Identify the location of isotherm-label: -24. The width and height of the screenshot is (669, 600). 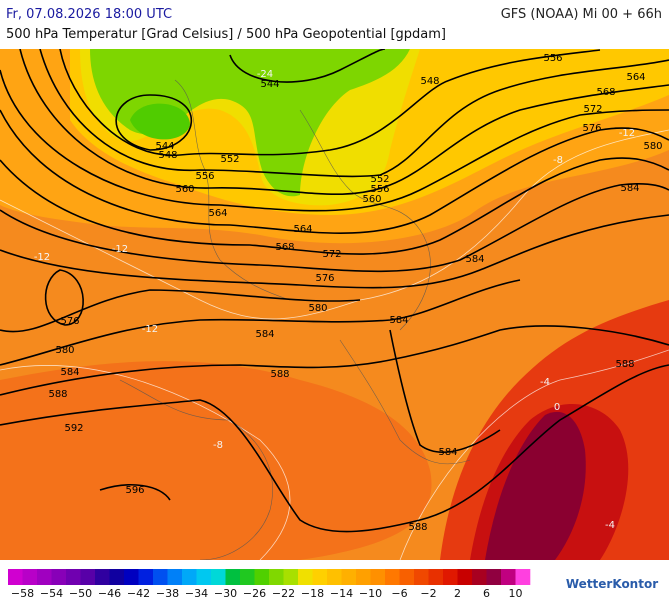
(265, 74).